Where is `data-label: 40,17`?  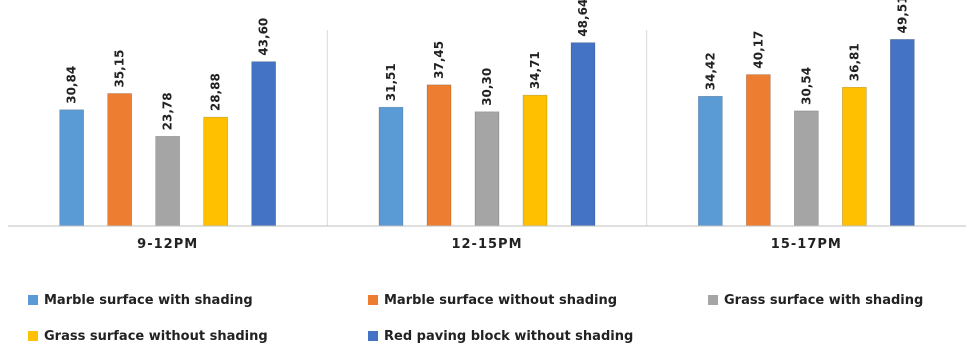 data-label: 40,17 is located at coordinates (758, 50).